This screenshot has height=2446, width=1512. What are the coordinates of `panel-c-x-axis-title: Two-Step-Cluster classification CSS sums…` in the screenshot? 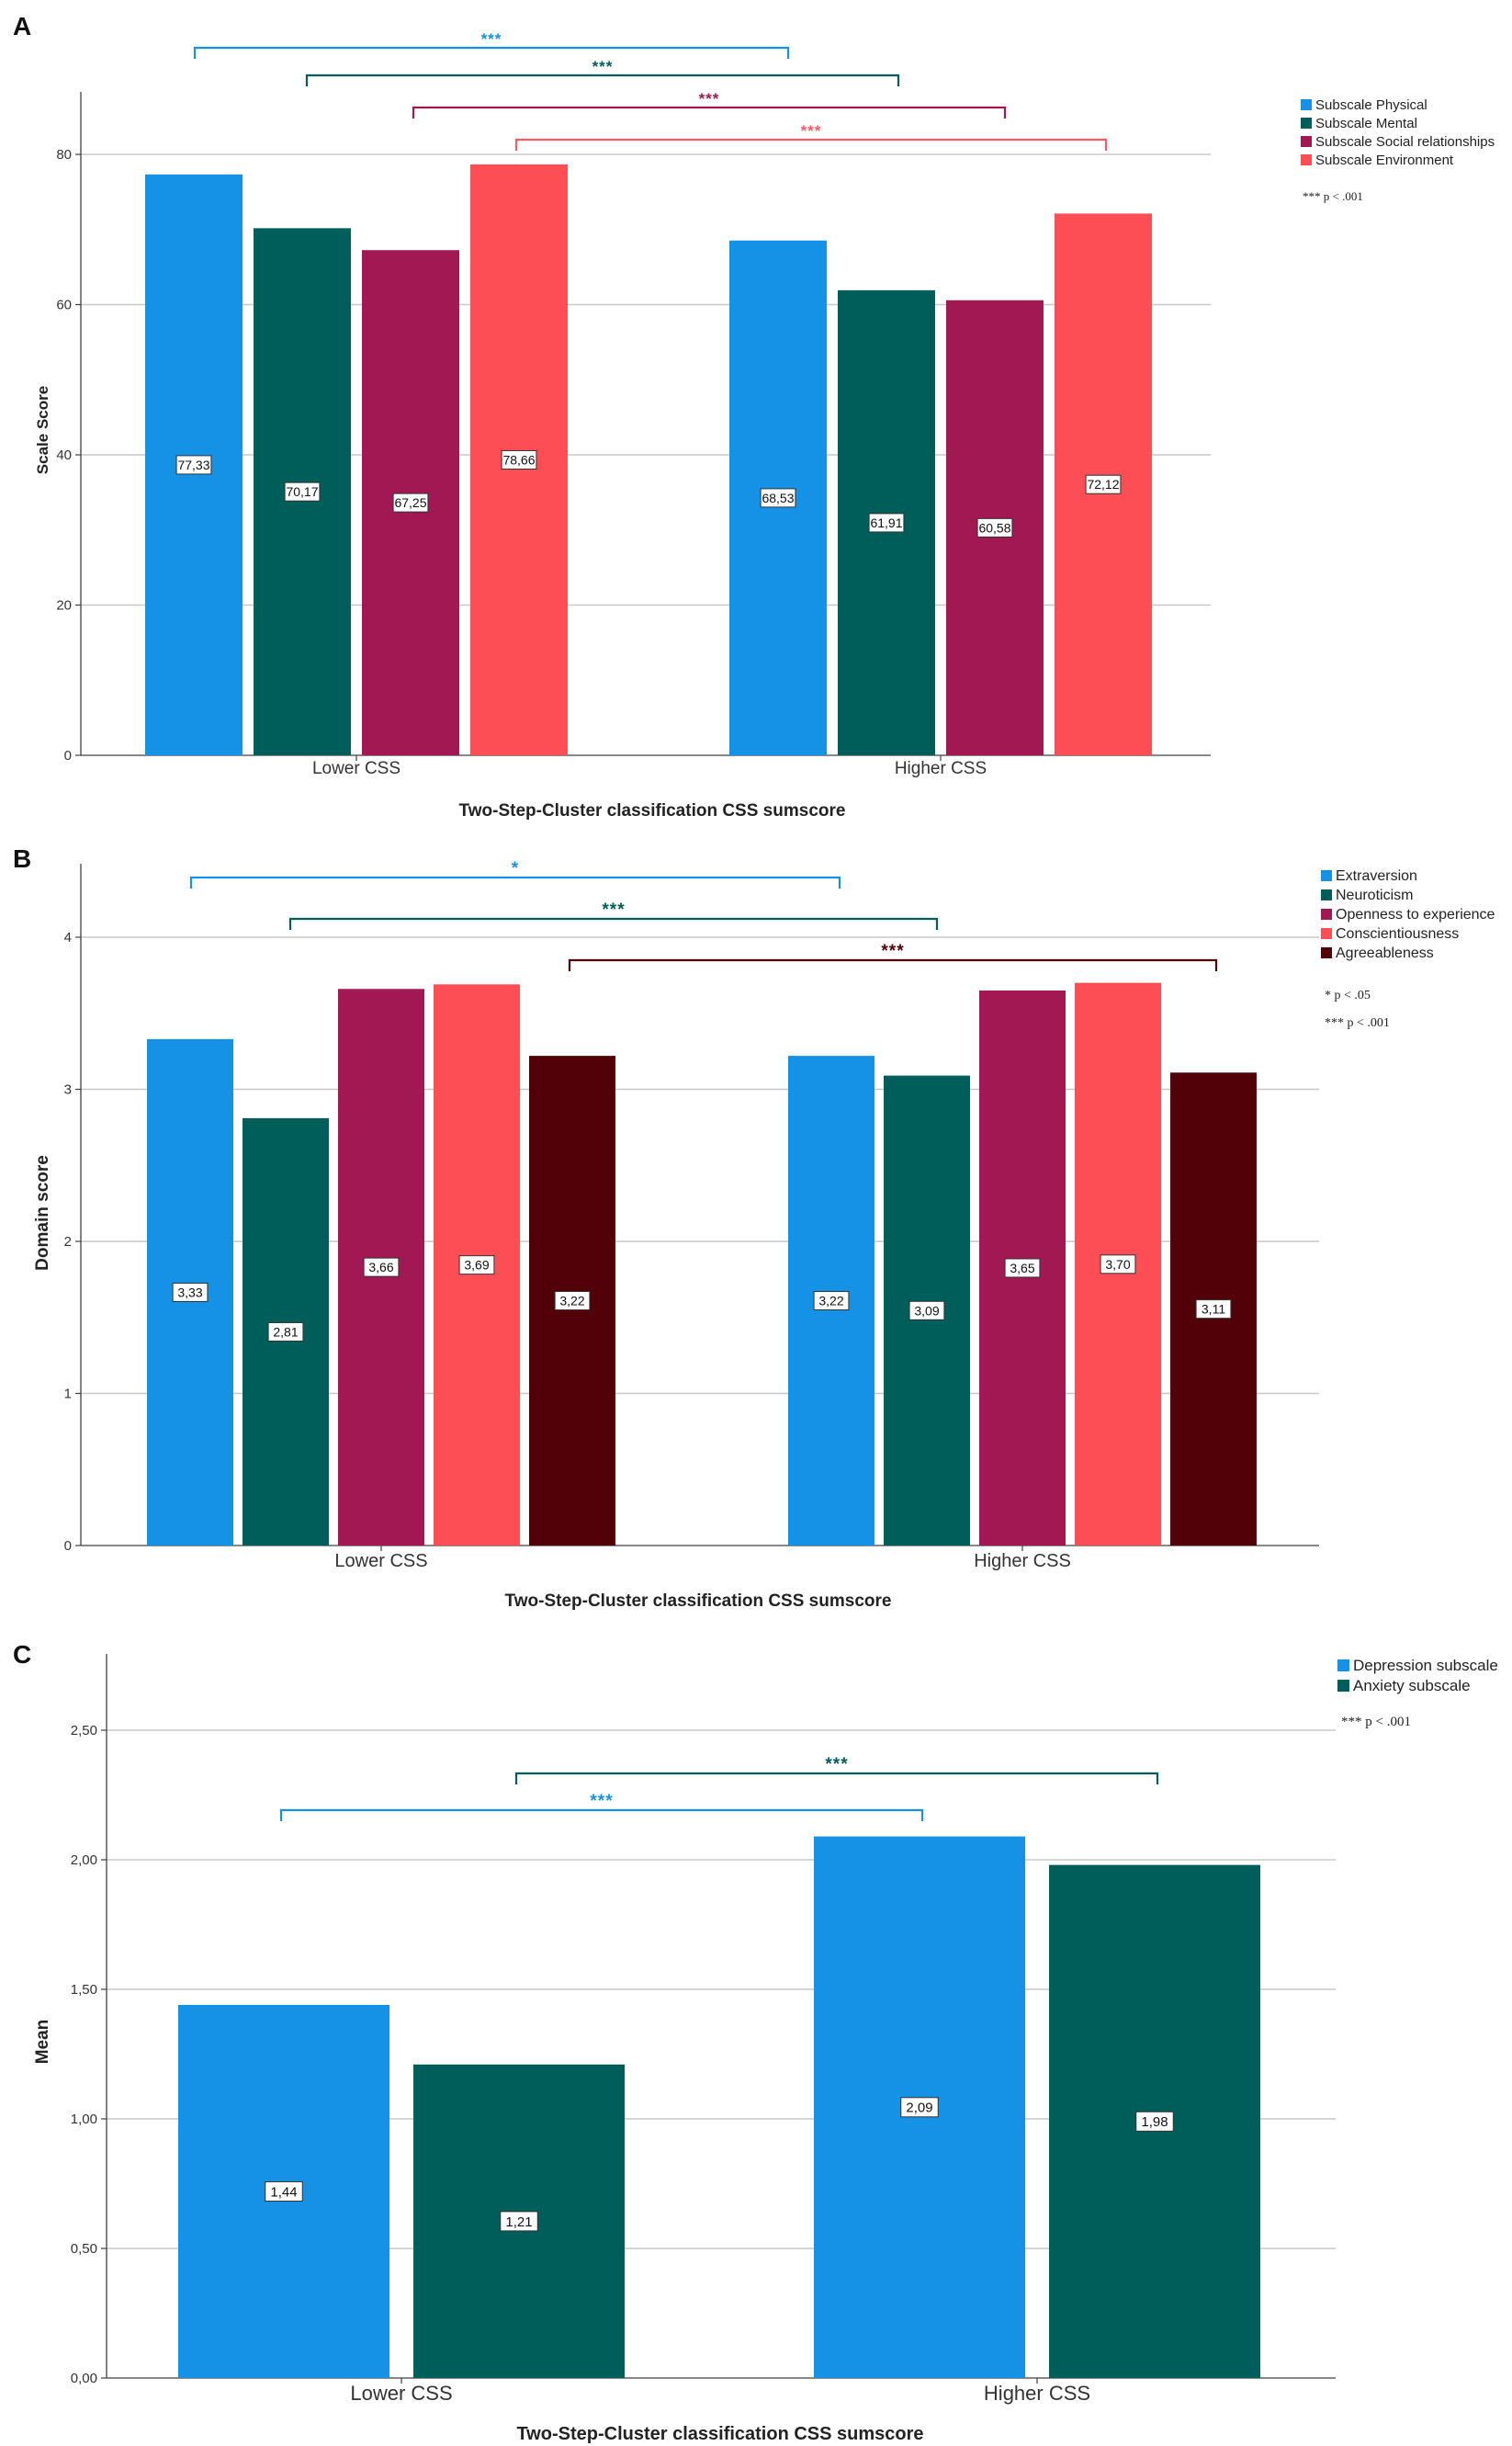 It's located at (719, 2434).